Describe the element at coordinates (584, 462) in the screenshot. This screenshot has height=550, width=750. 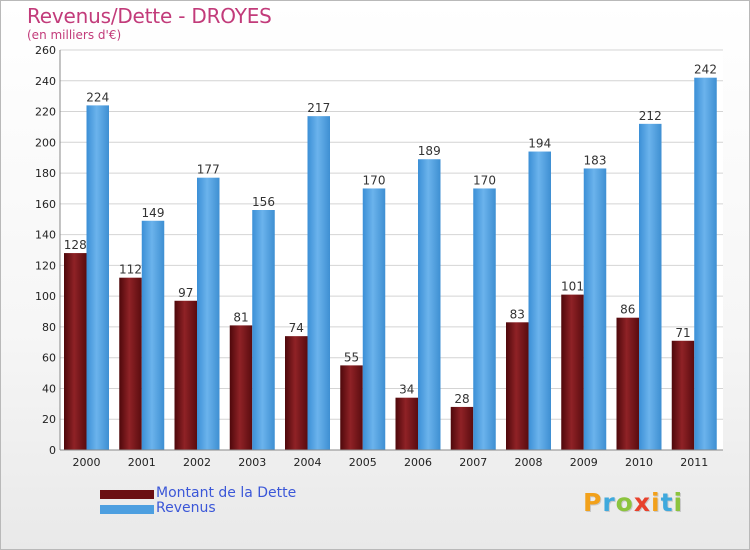
I see `x-tick-label-2009: 2009` at that location.